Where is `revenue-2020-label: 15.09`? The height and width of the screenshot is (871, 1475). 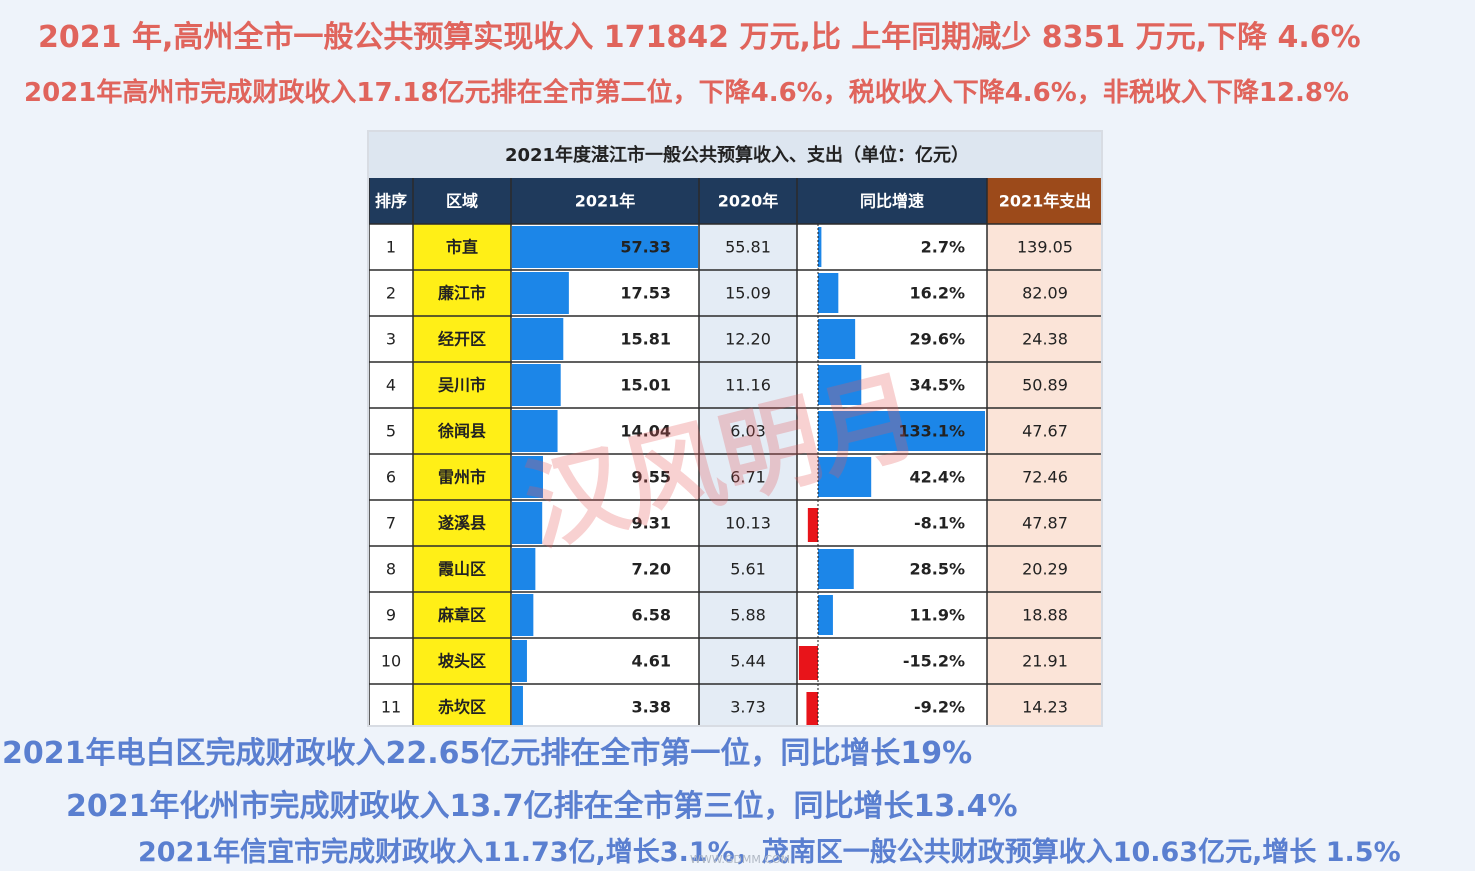
revenue-2020-label: 15.09 is located at coordinates (748, 293).